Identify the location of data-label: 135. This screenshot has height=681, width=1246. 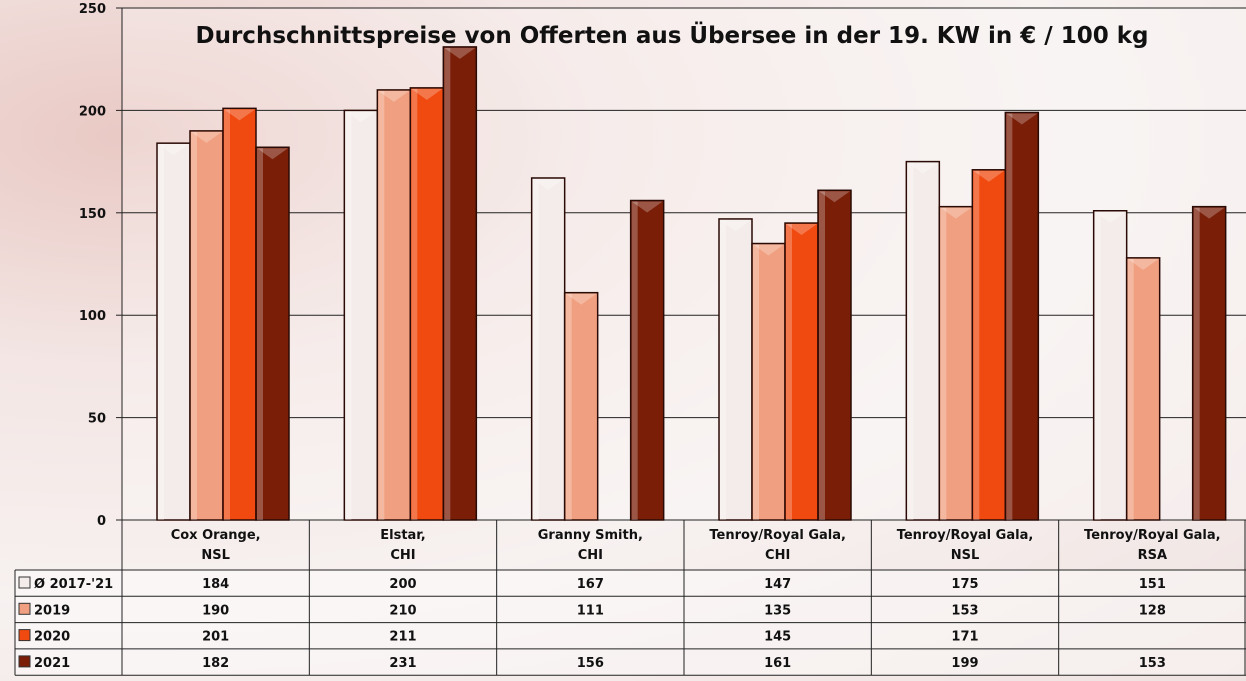
(777, 610).